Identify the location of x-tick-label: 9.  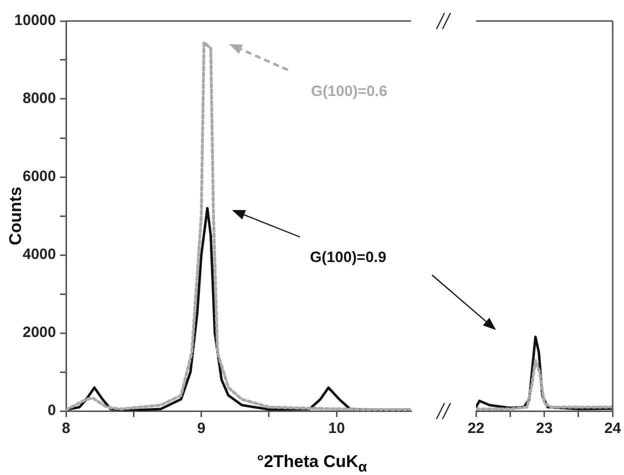
(201, 429).